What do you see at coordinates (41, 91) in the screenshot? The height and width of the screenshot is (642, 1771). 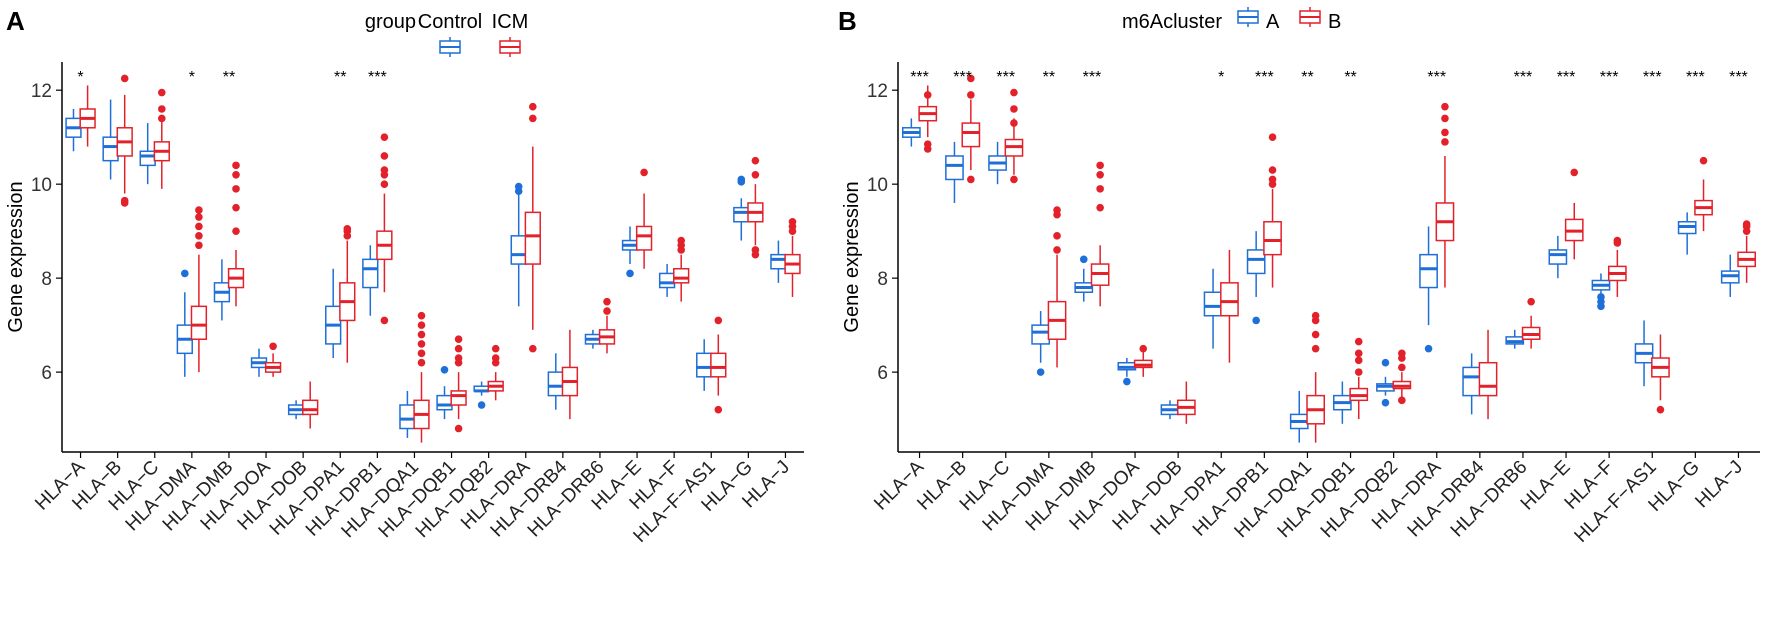 I see `y-tick-label: 12` at bounding box center [41, 91].